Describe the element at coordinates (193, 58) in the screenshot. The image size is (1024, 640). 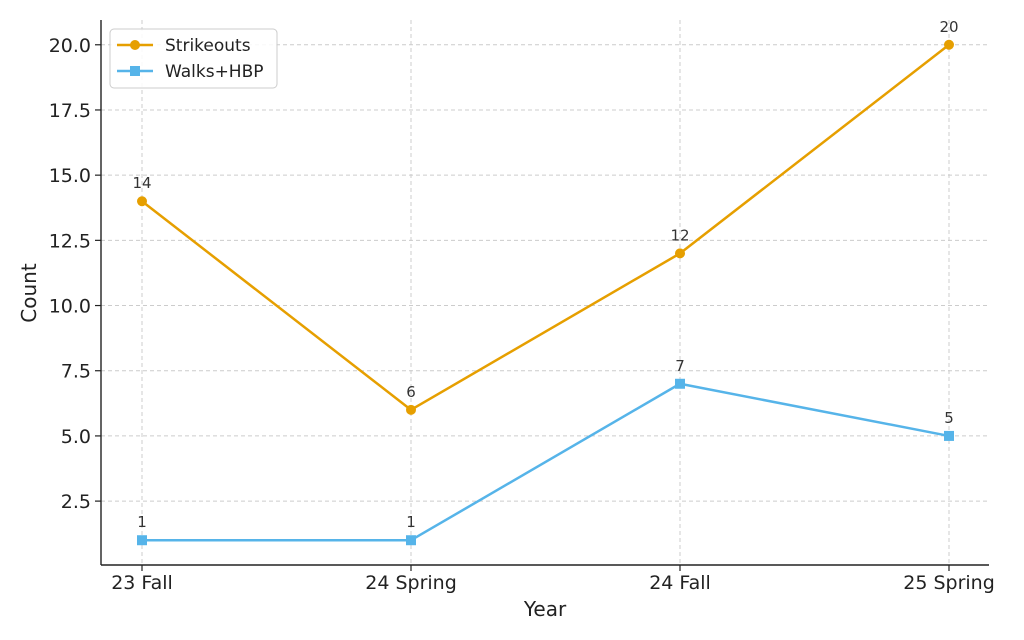
I see `legend: Strikeouts Walks+HBP` at that location.